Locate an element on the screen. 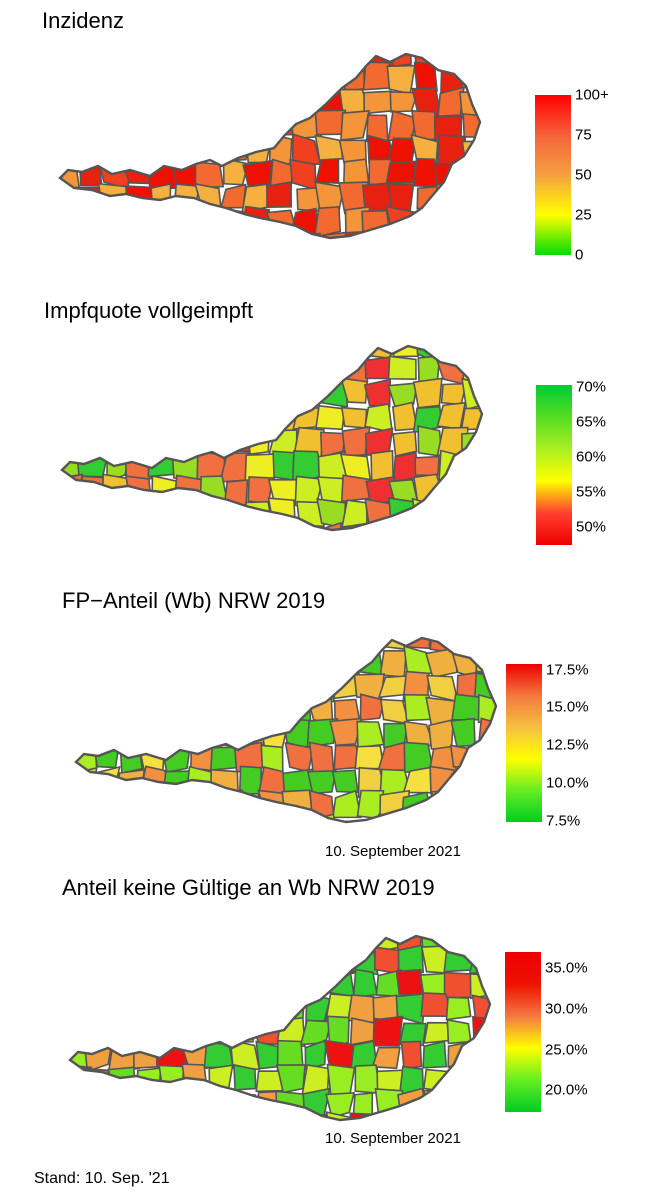 This screenshot has width=667, height=1200. legend-tick: 75 is located at coordinates (583, 135).